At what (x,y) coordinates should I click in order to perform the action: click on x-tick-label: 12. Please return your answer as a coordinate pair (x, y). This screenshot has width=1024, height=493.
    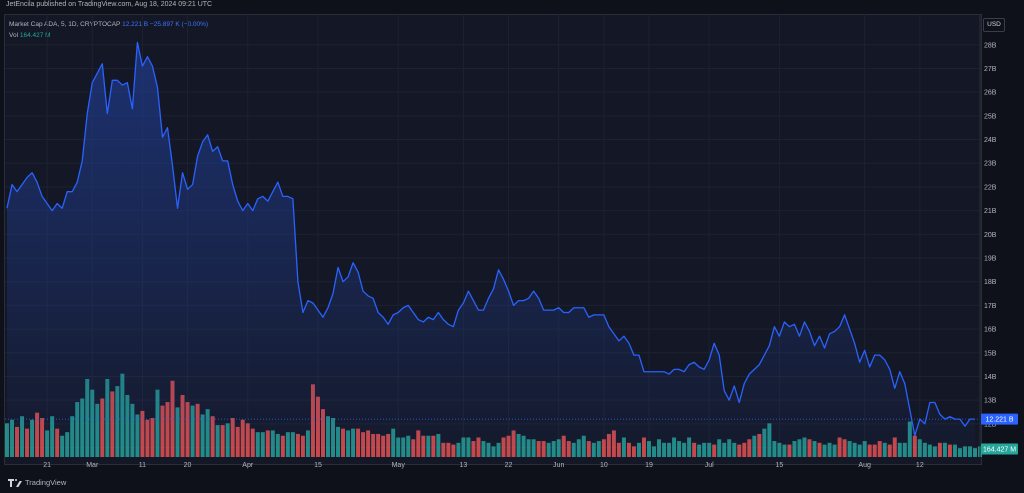
    Looking at the image, I should click on (920, 465).